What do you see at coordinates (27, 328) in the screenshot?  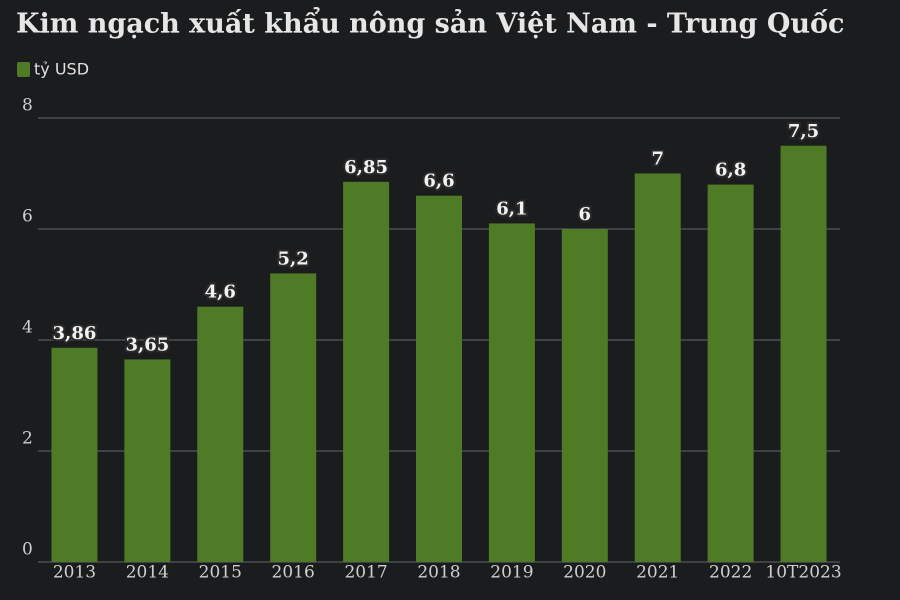 I see `y-tick-label: 4` at bounding box center [27, 328].